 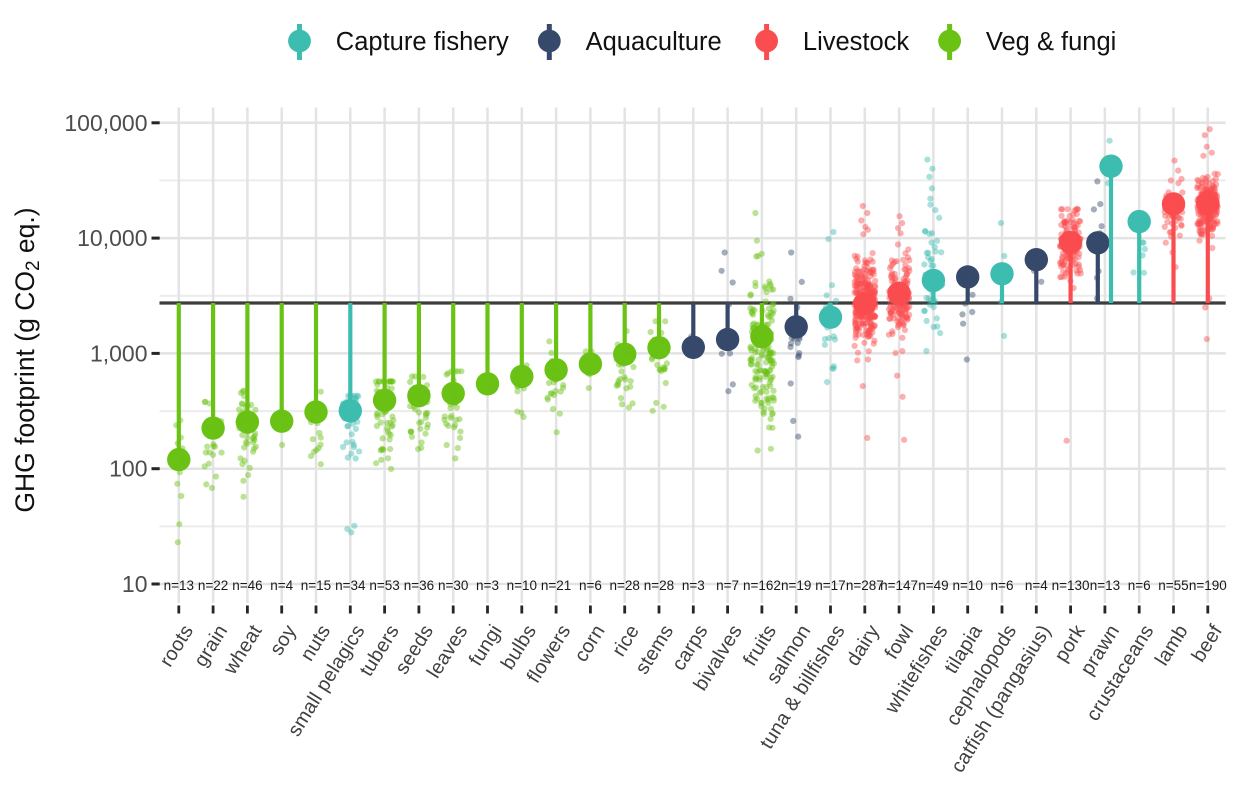 I want to click on svg-text: n=15, so click(x=316, y=585).